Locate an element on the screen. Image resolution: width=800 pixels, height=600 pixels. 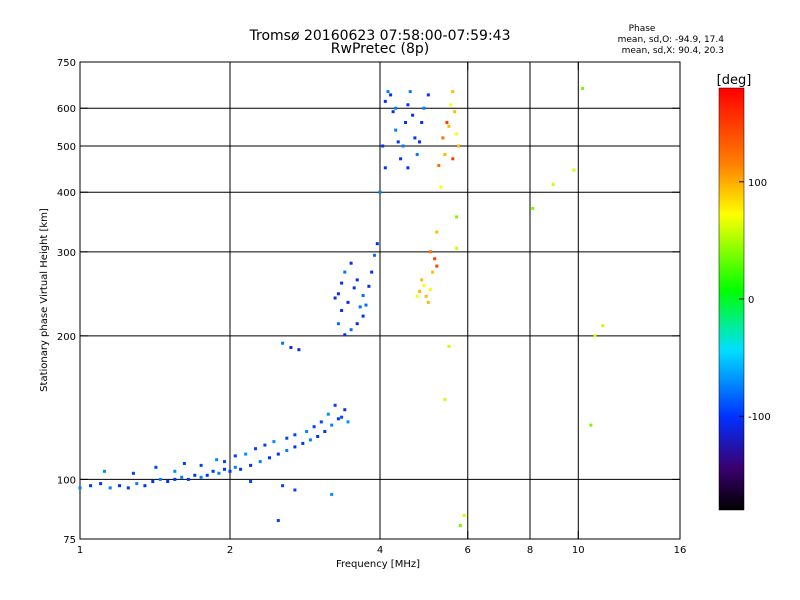
colorbar-tick-label: -100 is located at coordinates (759, 417).